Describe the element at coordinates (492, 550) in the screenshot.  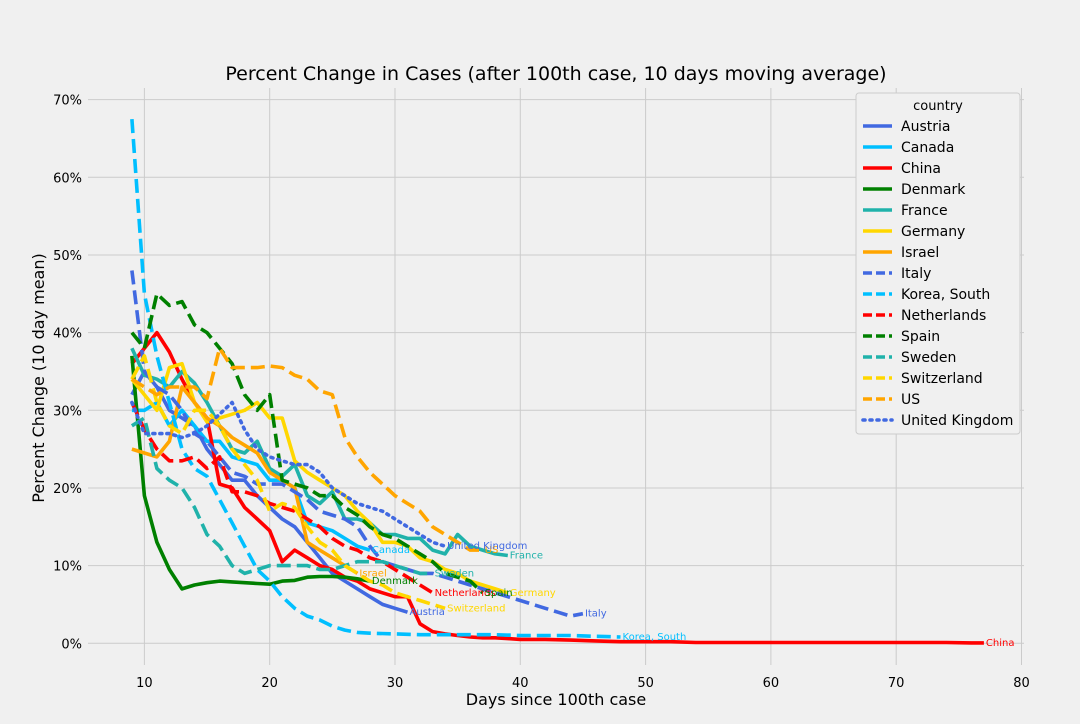
I see `series-end-label: US` at that location.